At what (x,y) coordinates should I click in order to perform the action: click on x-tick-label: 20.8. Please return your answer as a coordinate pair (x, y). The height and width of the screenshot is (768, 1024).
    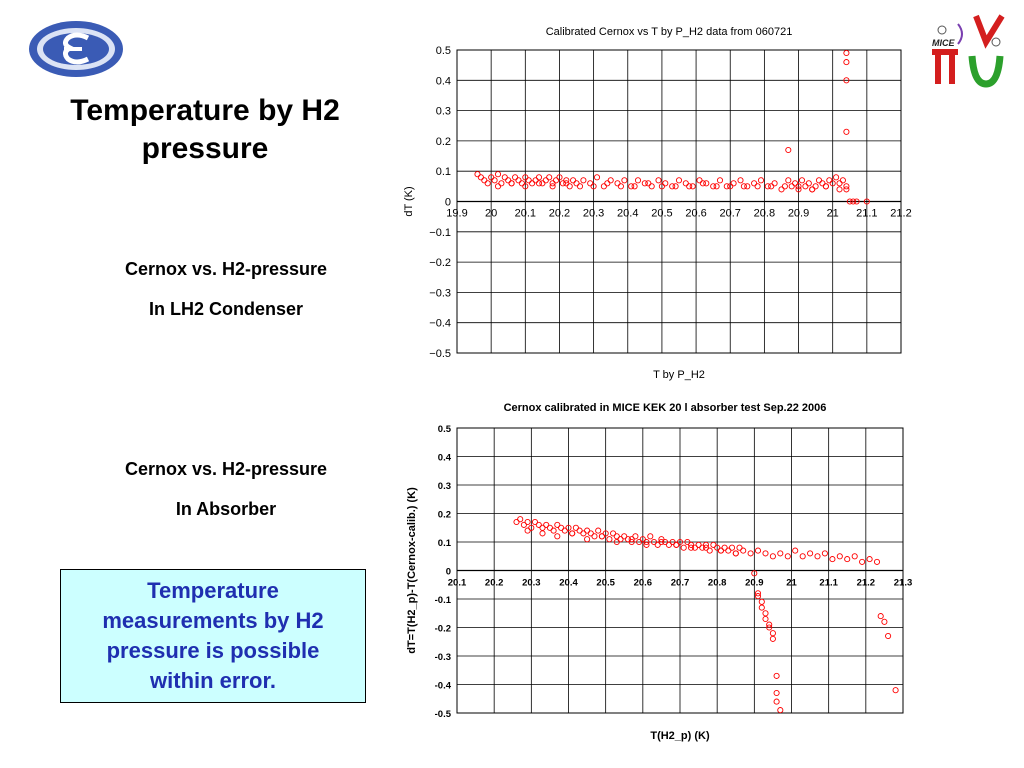
    Looking at the image, I should click on (717, 583).